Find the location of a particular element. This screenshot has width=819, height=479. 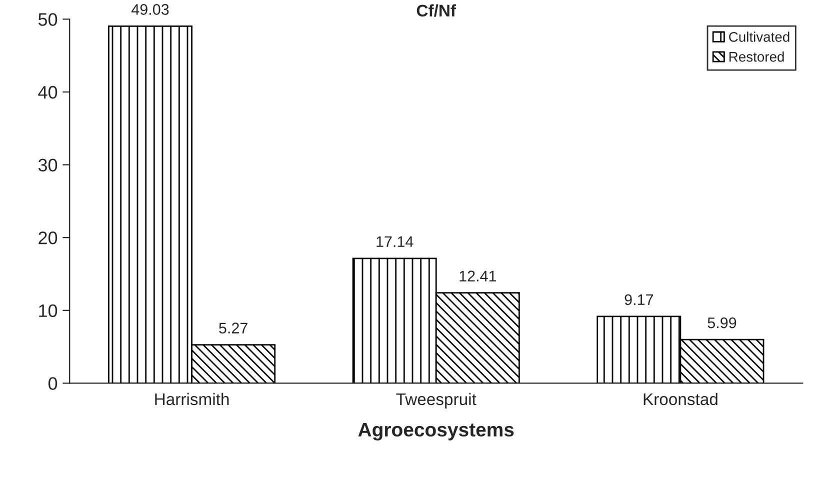

y-tick-label: 40 is located at coordinates (48, 92).